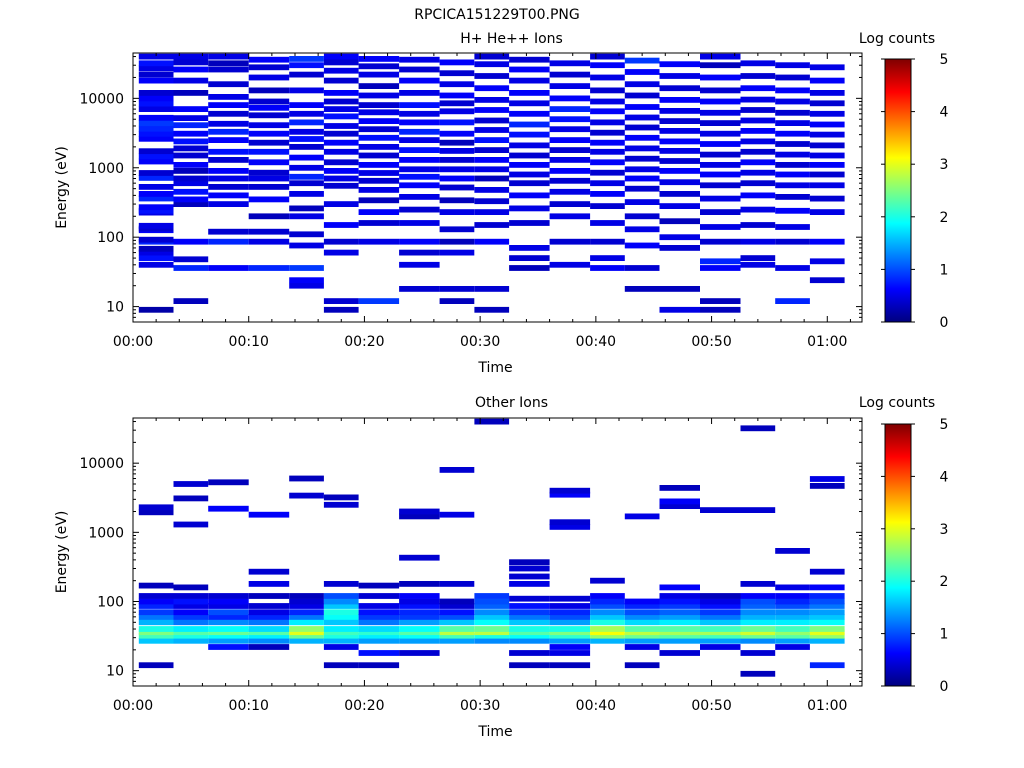 This screenshot has width=1024, height=768. Describe the element at coordinates (944, 270) in the screenshot. I see `colorbar-tick-label: 1` at that location.